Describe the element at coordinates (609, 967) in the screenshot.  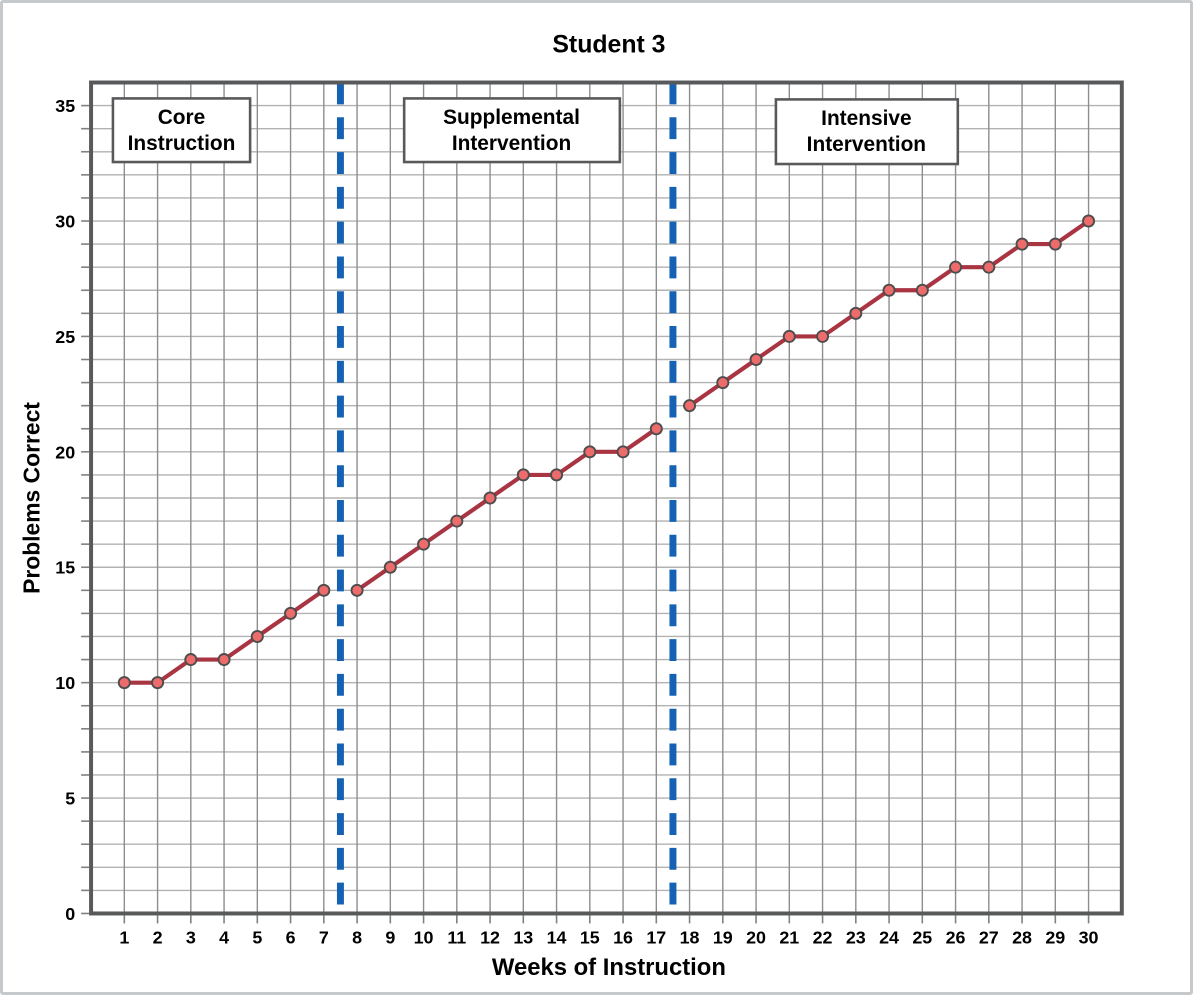
I see `x-axis-label: Weeks of Instruction` at that location.